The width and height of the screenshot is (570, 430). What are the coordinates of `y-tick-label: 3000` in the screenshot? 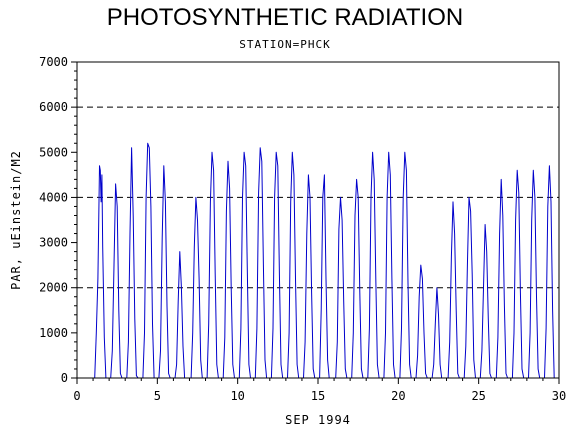 It's located at (53, 243).